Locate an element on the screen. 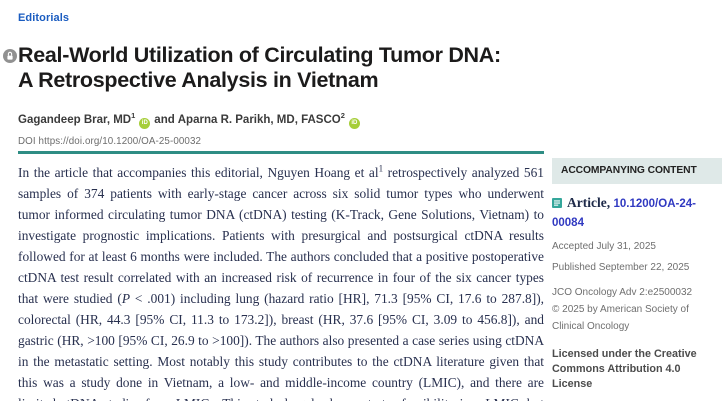 This screenshot has width=727, height=401. accompanying-content-header: ACCOMPANYING CONTENT is located at coordinates (637, 171).